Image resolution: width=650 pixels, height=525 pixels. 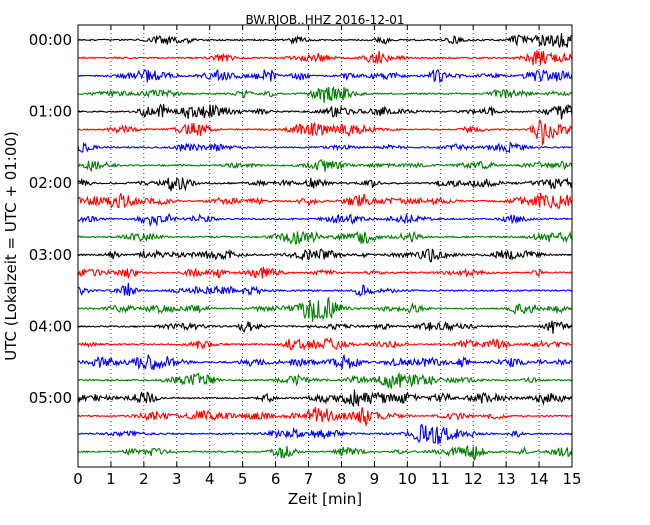 What do you see at coordinates (342, 479) in the screenshot?
I see `x-tick-label: 8` at bounding box center [342, 479].